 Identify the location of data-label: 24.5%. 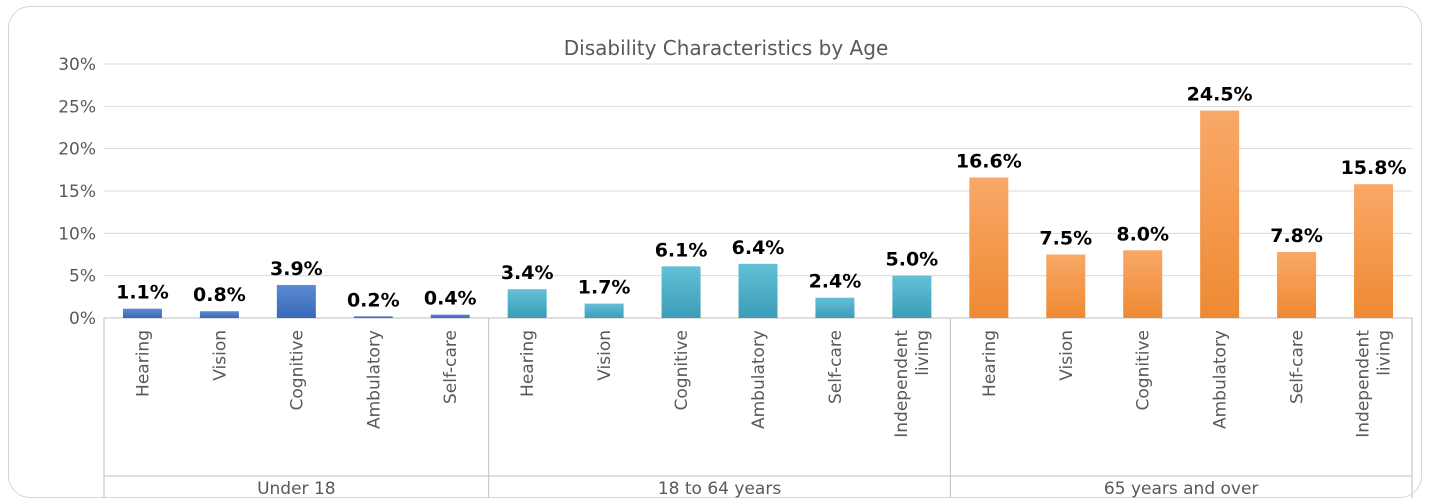
(1220, 95).